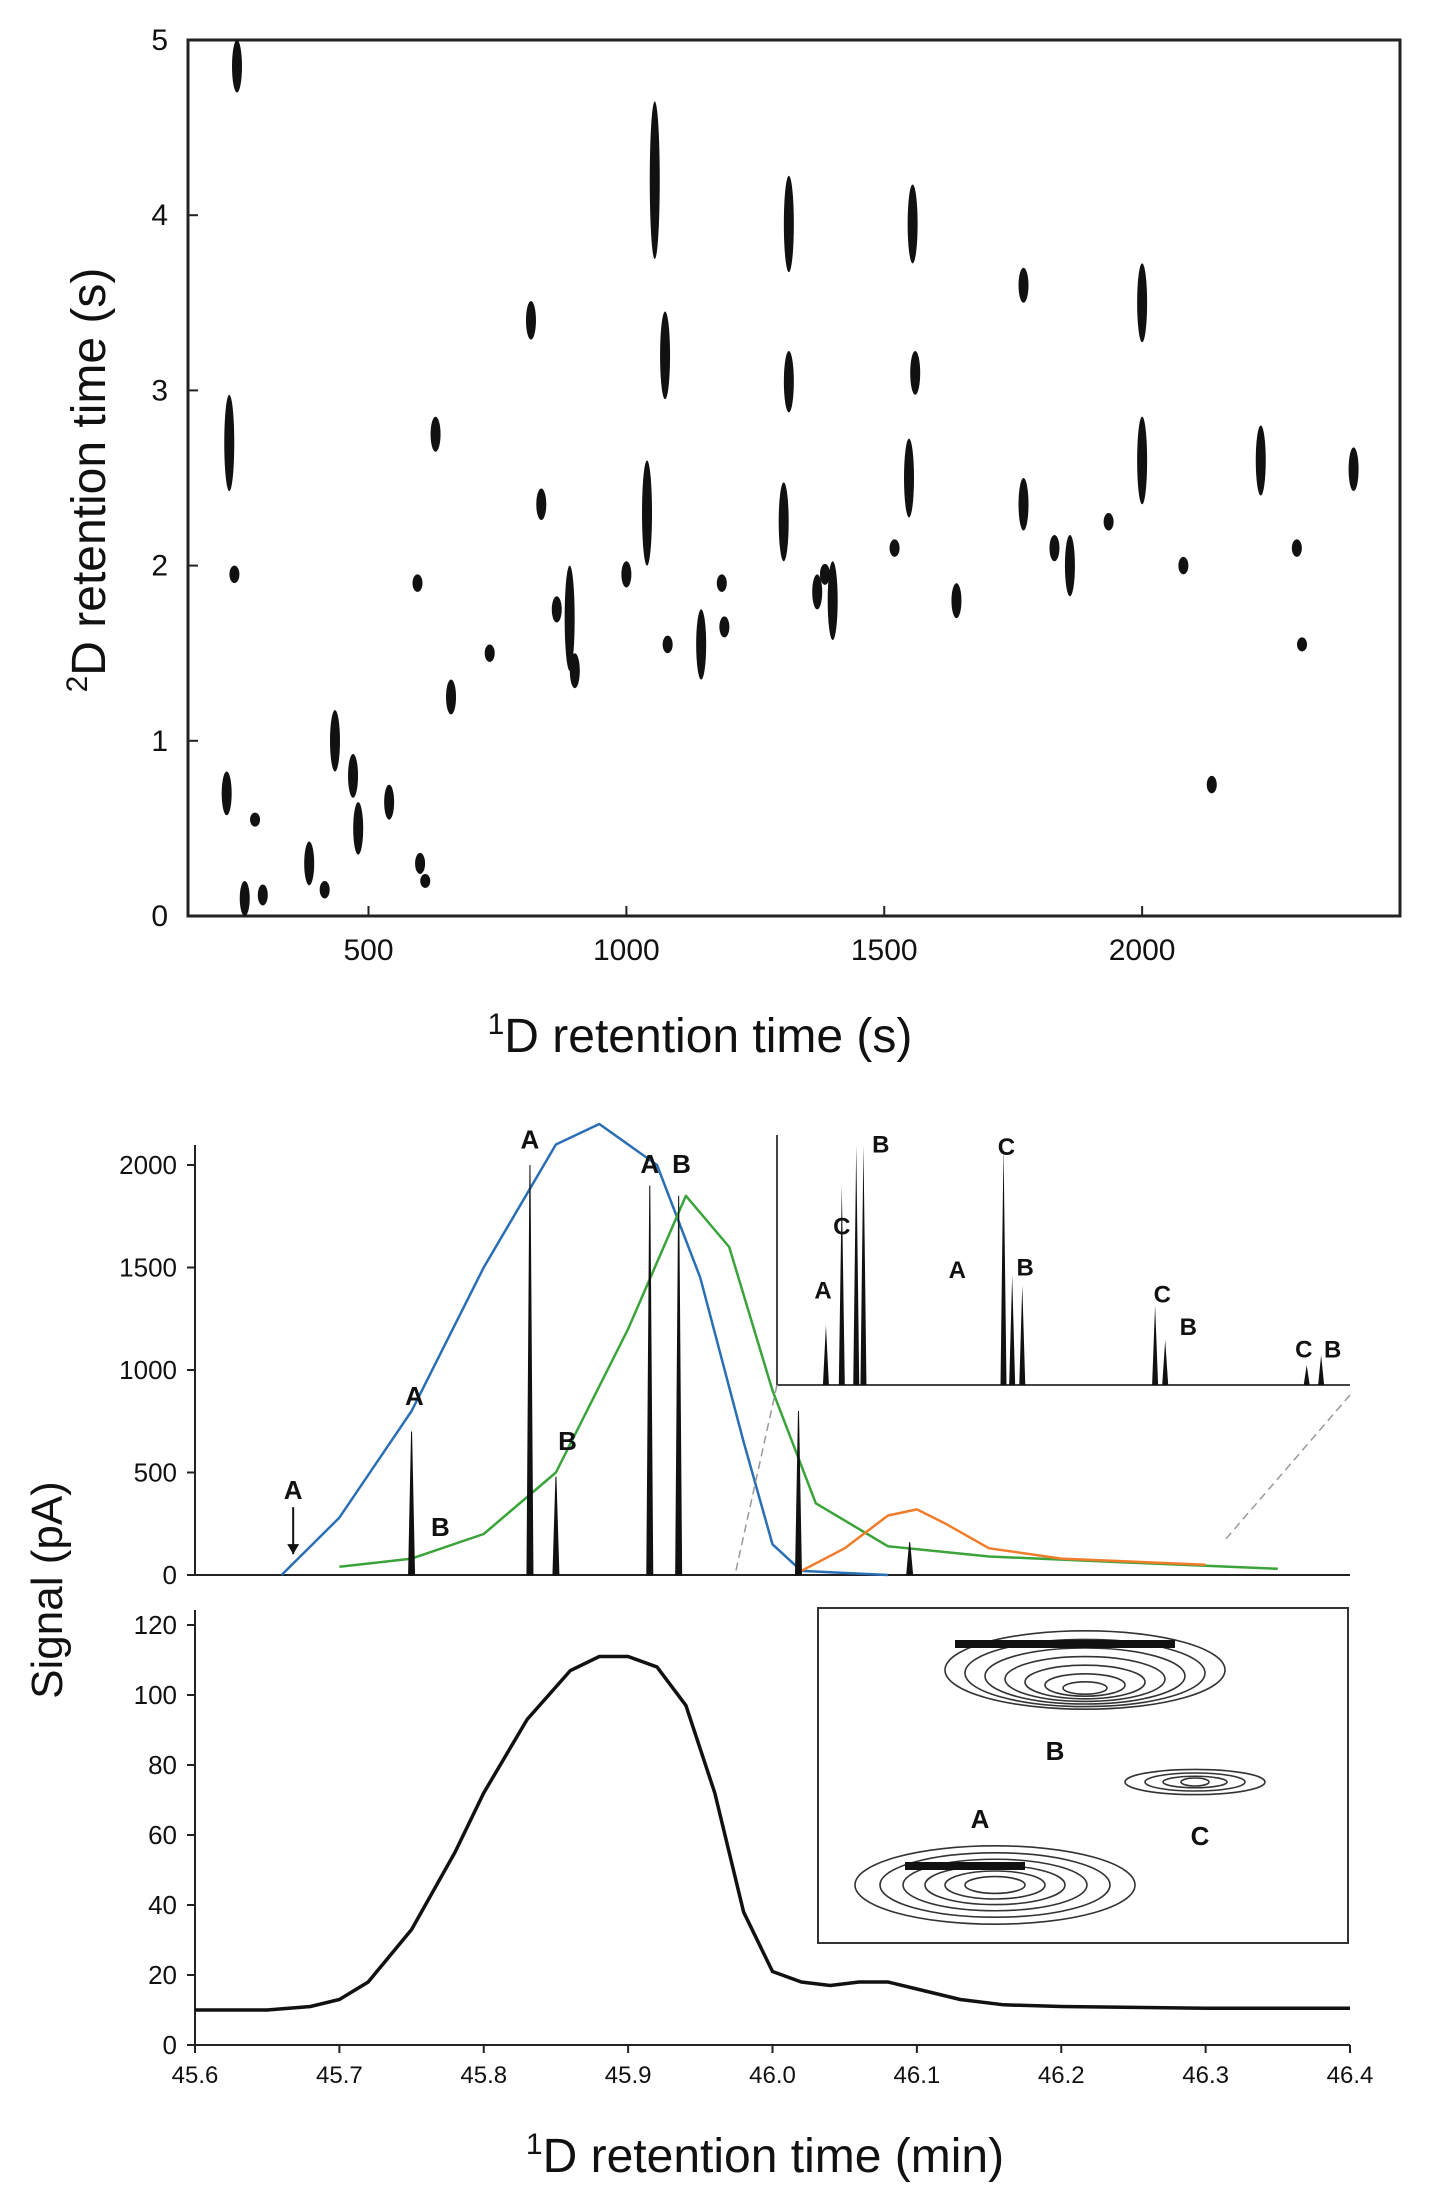 The width and height of the screenshot is (1433, 2195). Describe the element at coordinates (681, 1164) in the screenshot. I see `peak-label: B` at that location.